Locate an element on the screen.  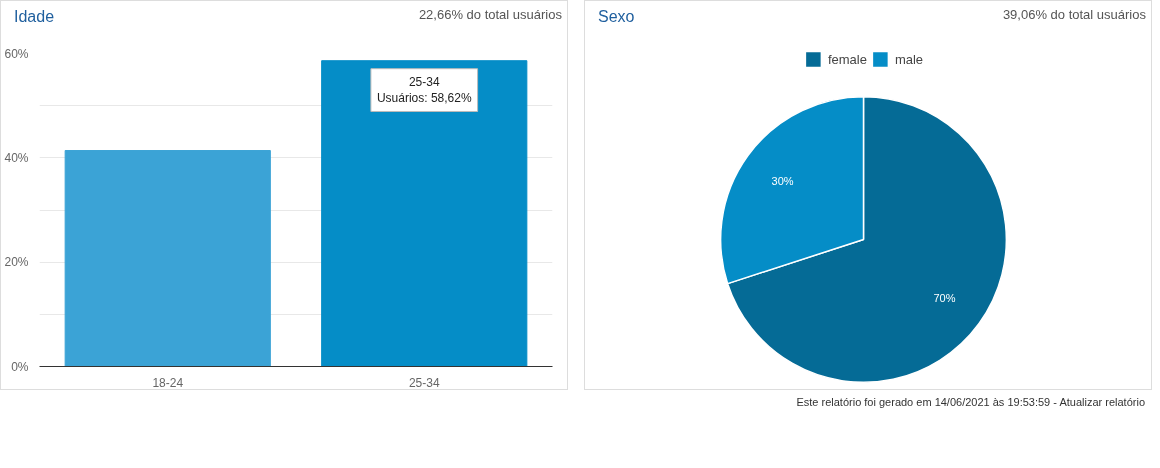
chart-subtitle: 22,66% do total usuários is located at coordinates (490, 15).